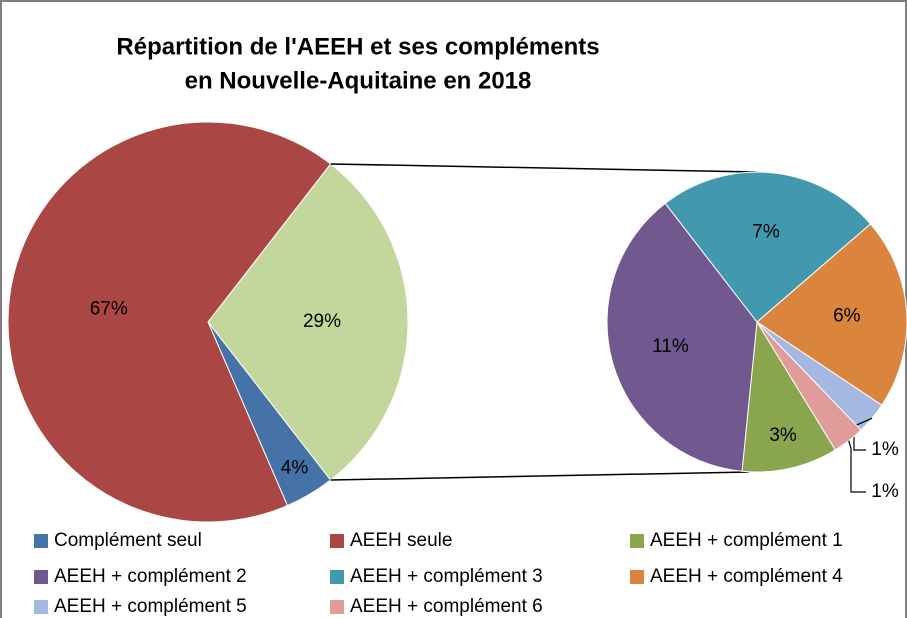 Image resolution: width=907 pixels, height=618 pixels. What do you see at coordinates (746, 576) in the screenshot?
I see `legend-label: AEEH + complément 4` at bounding box center [746, 576].